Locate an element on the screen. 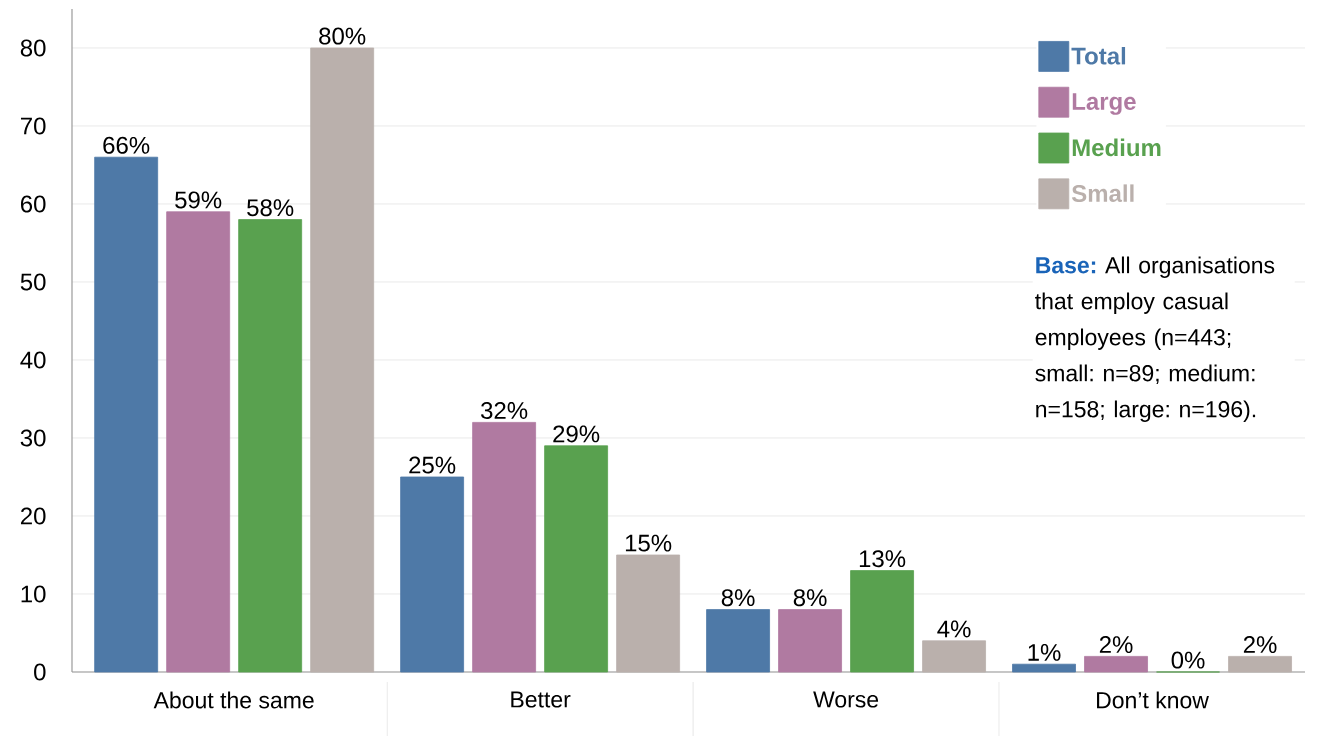  data-label: 66% is located at coordinates (126, 146).